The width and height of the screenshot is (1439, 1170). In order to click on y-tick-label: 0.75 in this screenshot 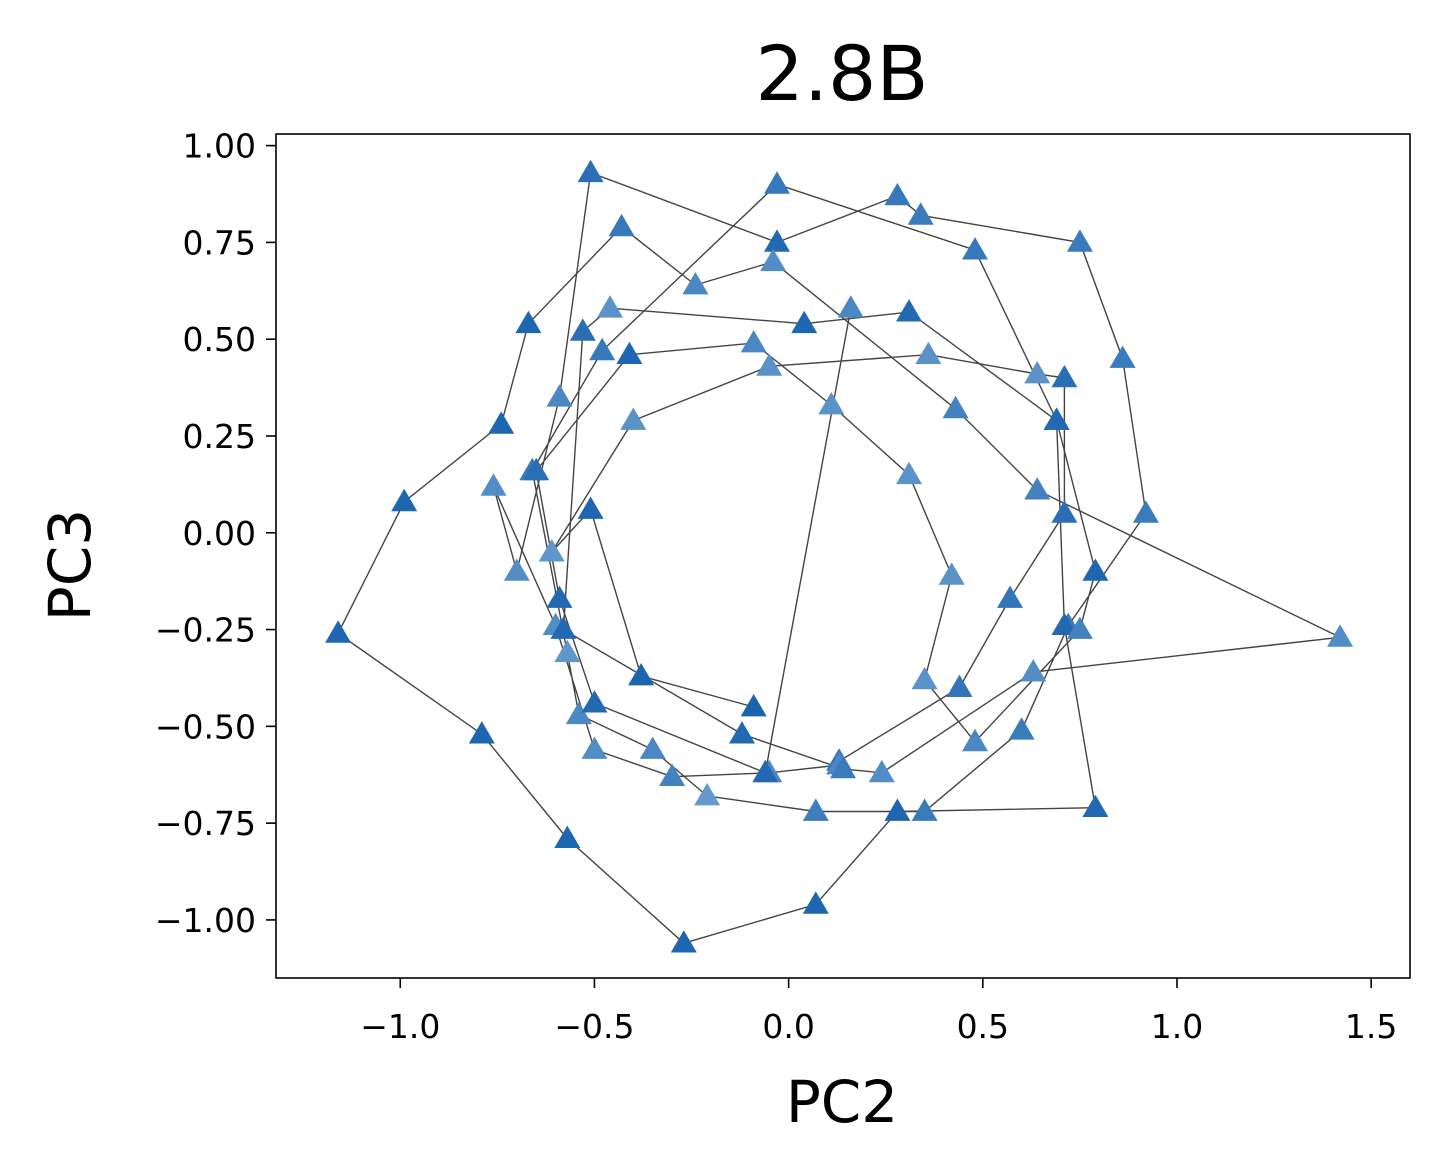, I will do `click(219, 242)`.